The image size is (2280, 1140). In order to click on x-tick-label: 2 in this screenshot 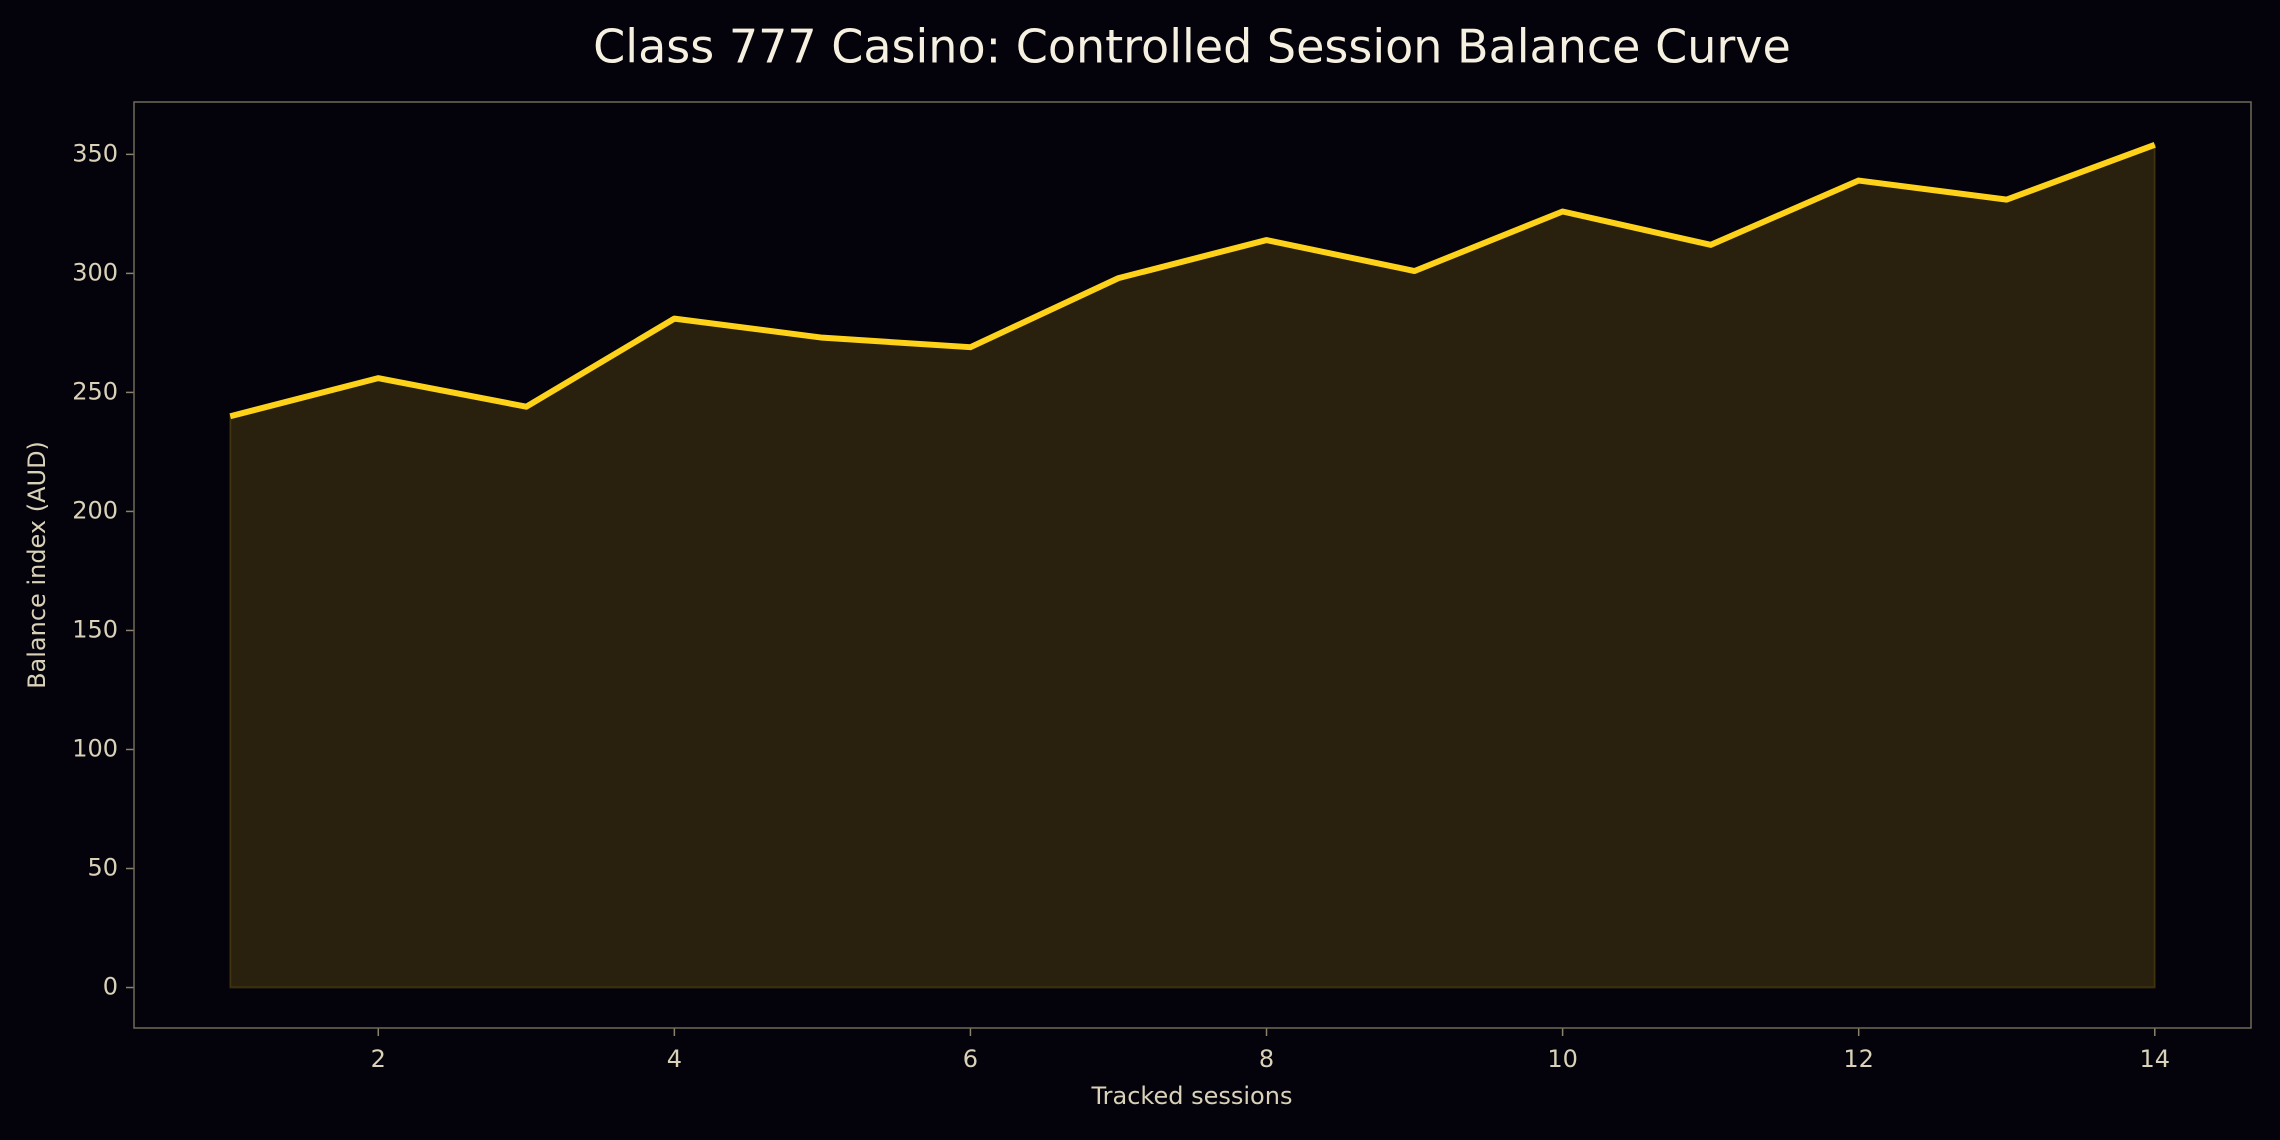, I will do `click(378, 1059)`.